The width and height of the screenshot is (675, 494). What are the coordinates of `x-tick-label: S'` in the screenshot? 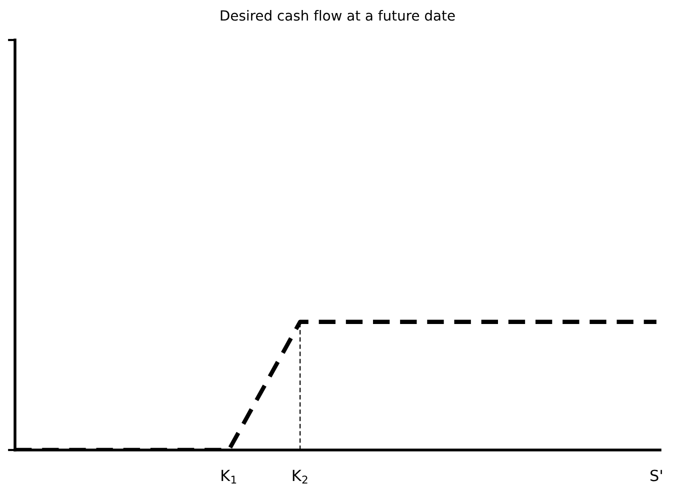 It's located at (656, 476).